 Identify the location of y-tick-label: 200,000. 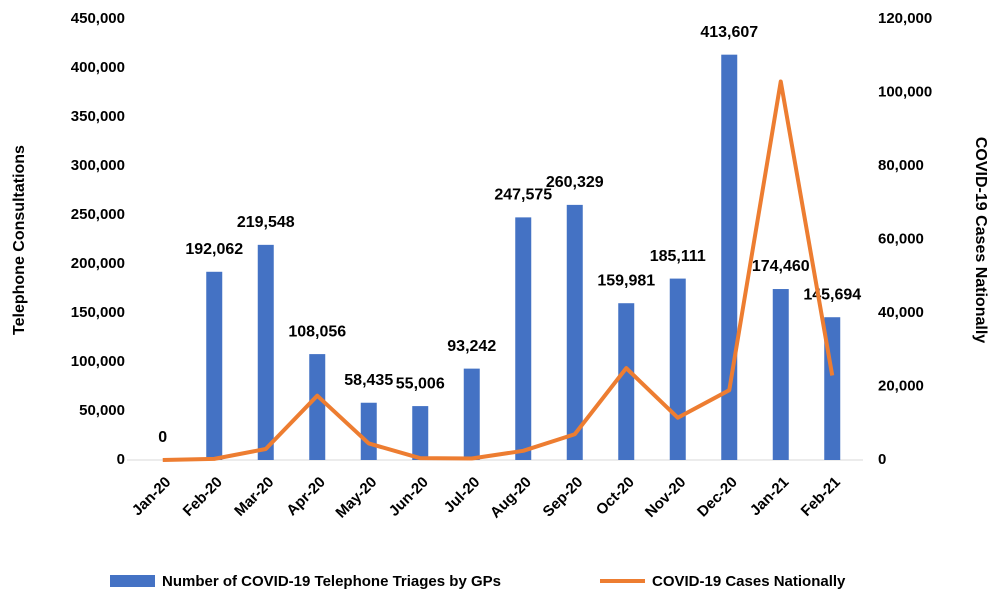
(98, 263).